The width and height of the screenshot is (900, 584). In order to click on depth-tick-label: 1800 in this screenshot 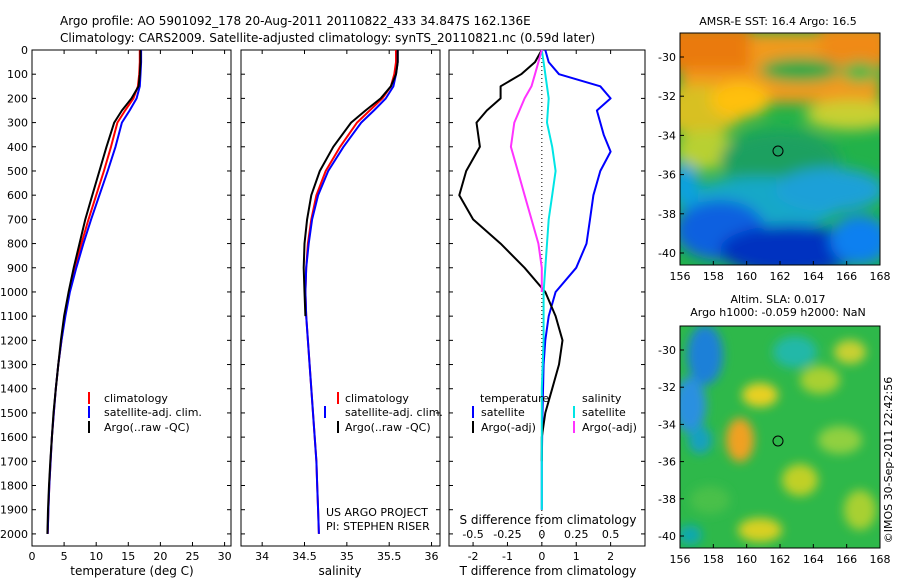, I will do `click(14, 486)`.